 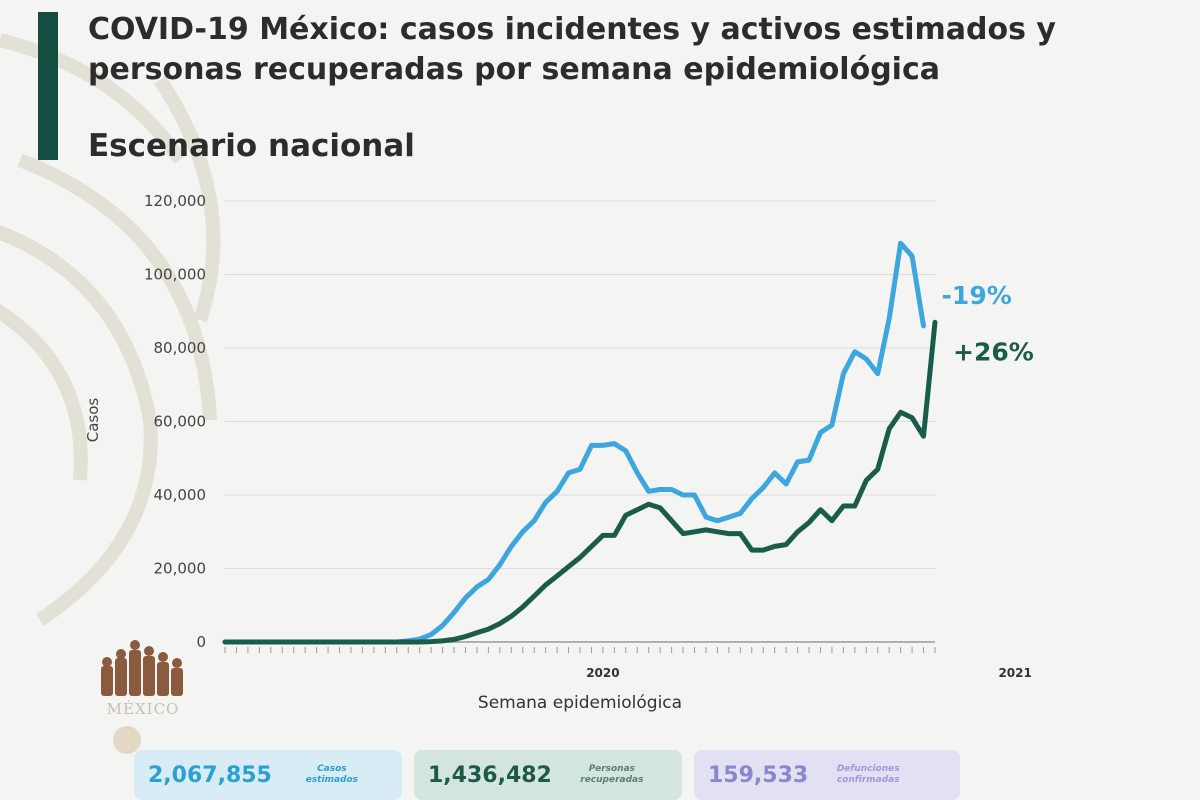 I want to click on background-pattern, so click(x=110, y=329).